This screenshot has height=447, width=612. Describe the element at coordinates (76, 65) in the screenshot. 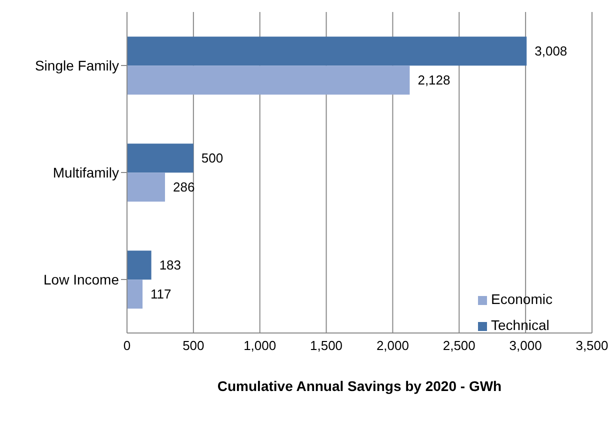

I see `y-tick-label: Single Family` at that location.